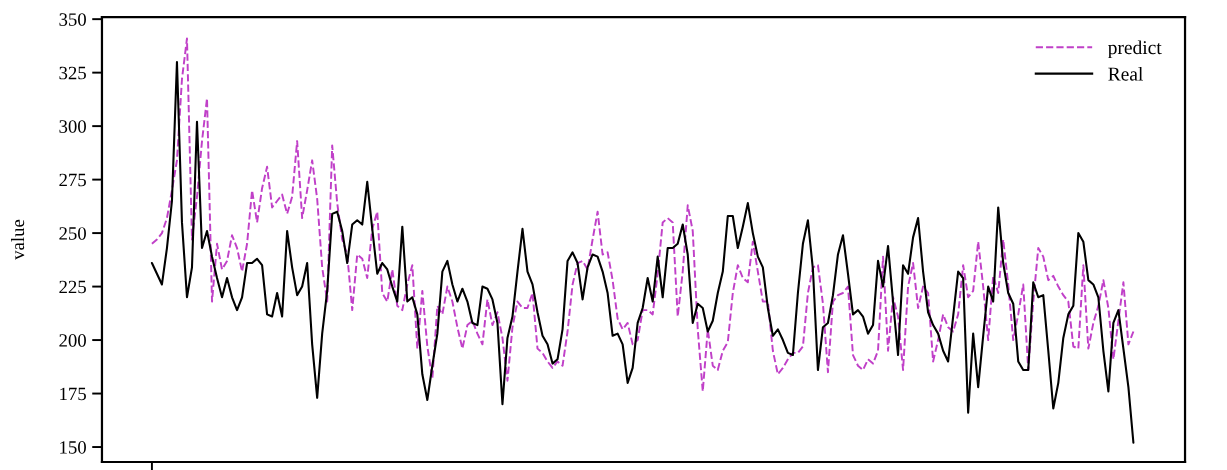 This screenshot has width=1227, height=470. I want to click on y-tick-label: 325, so click(72, 73).